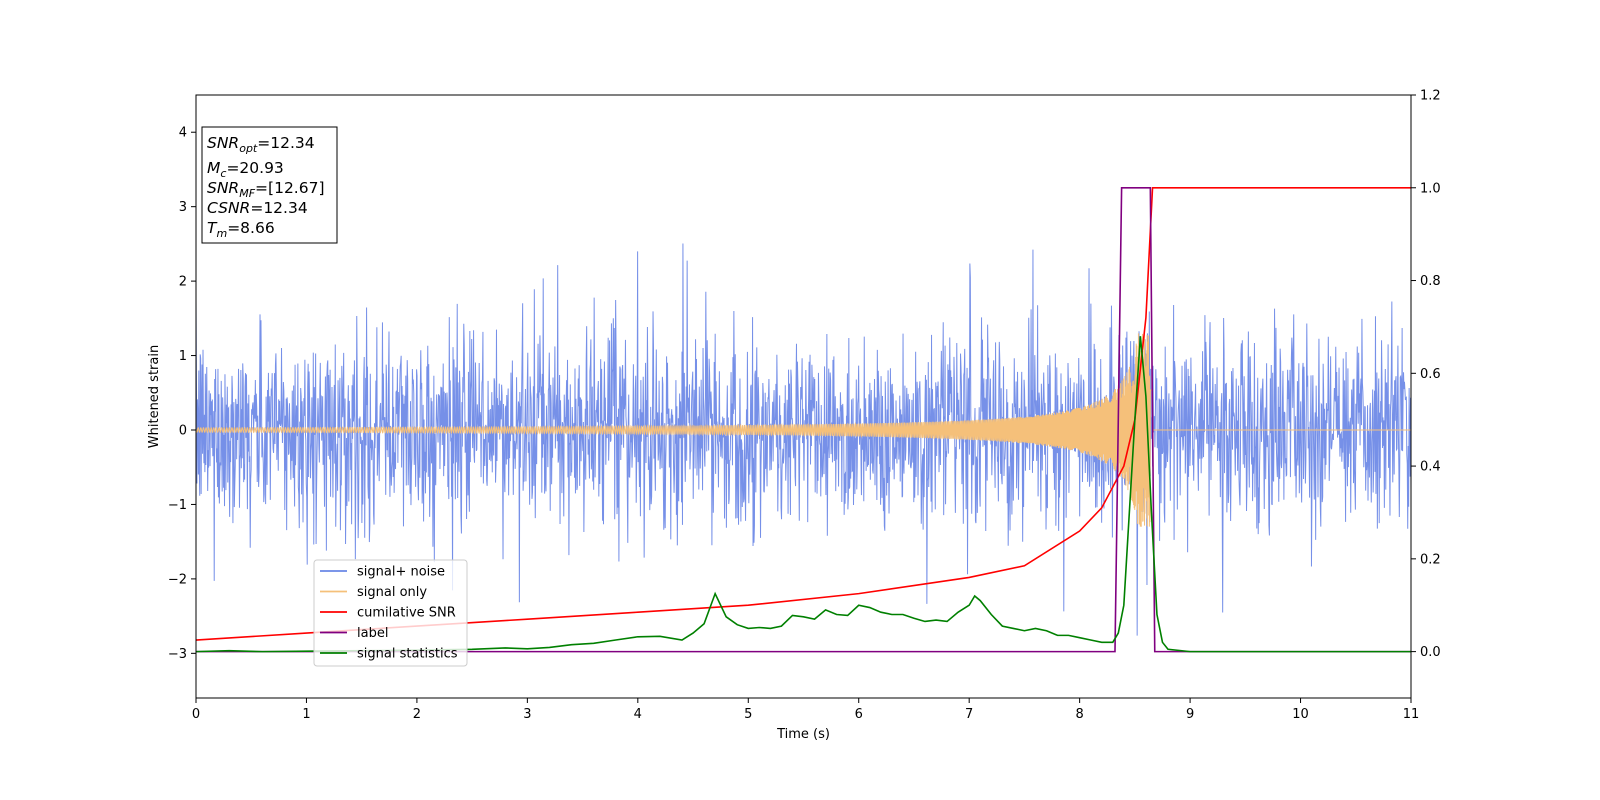 This screenshot has width=1600, height=800. Describe the element at coordinates (1430, 652) in the screenshot. I see `y-tick-right-label: 0.0` at that location.